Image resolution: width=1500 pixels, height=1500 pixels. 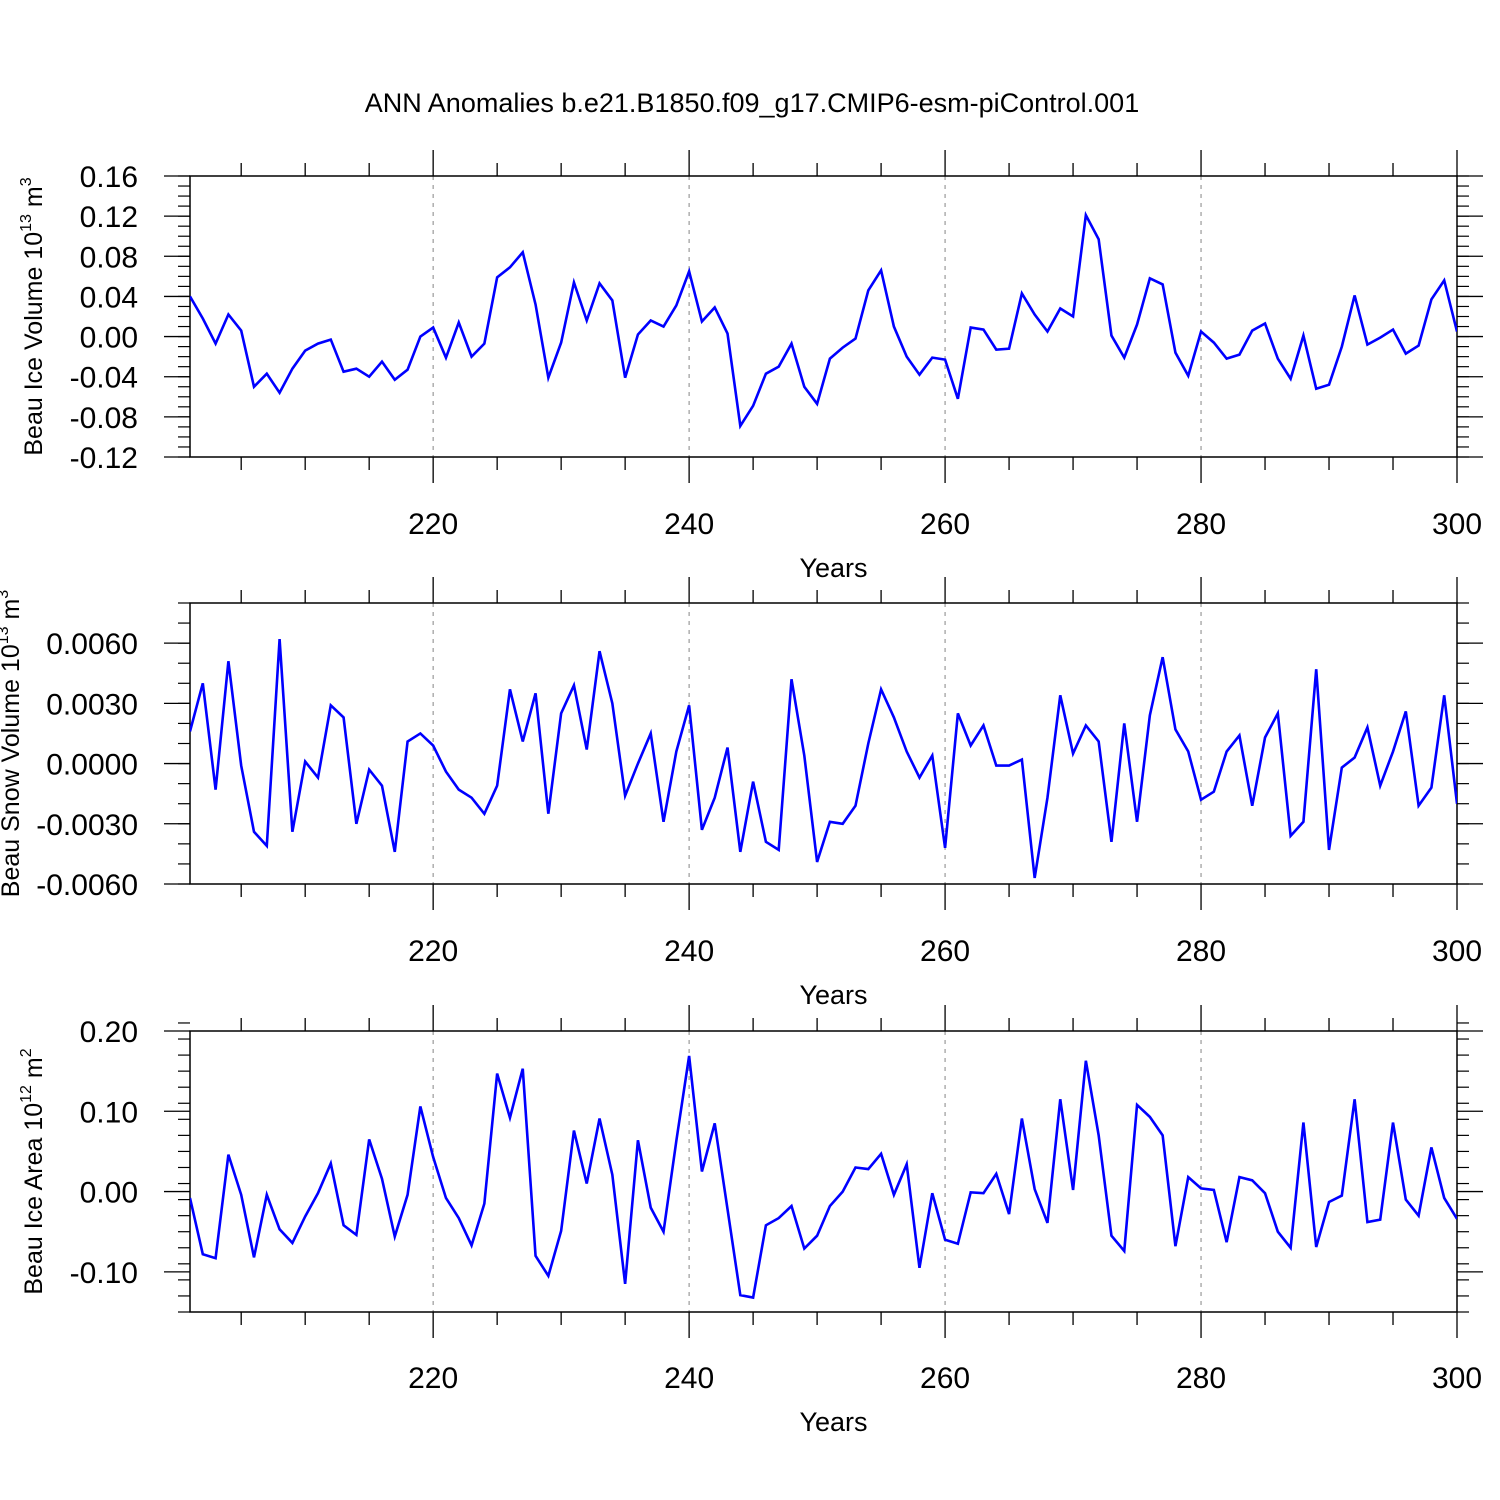 What do you see at coordinates (109, 297) in the screenshot?
I see `y-tick-label: 0.04` at bounding box center [109, 297].